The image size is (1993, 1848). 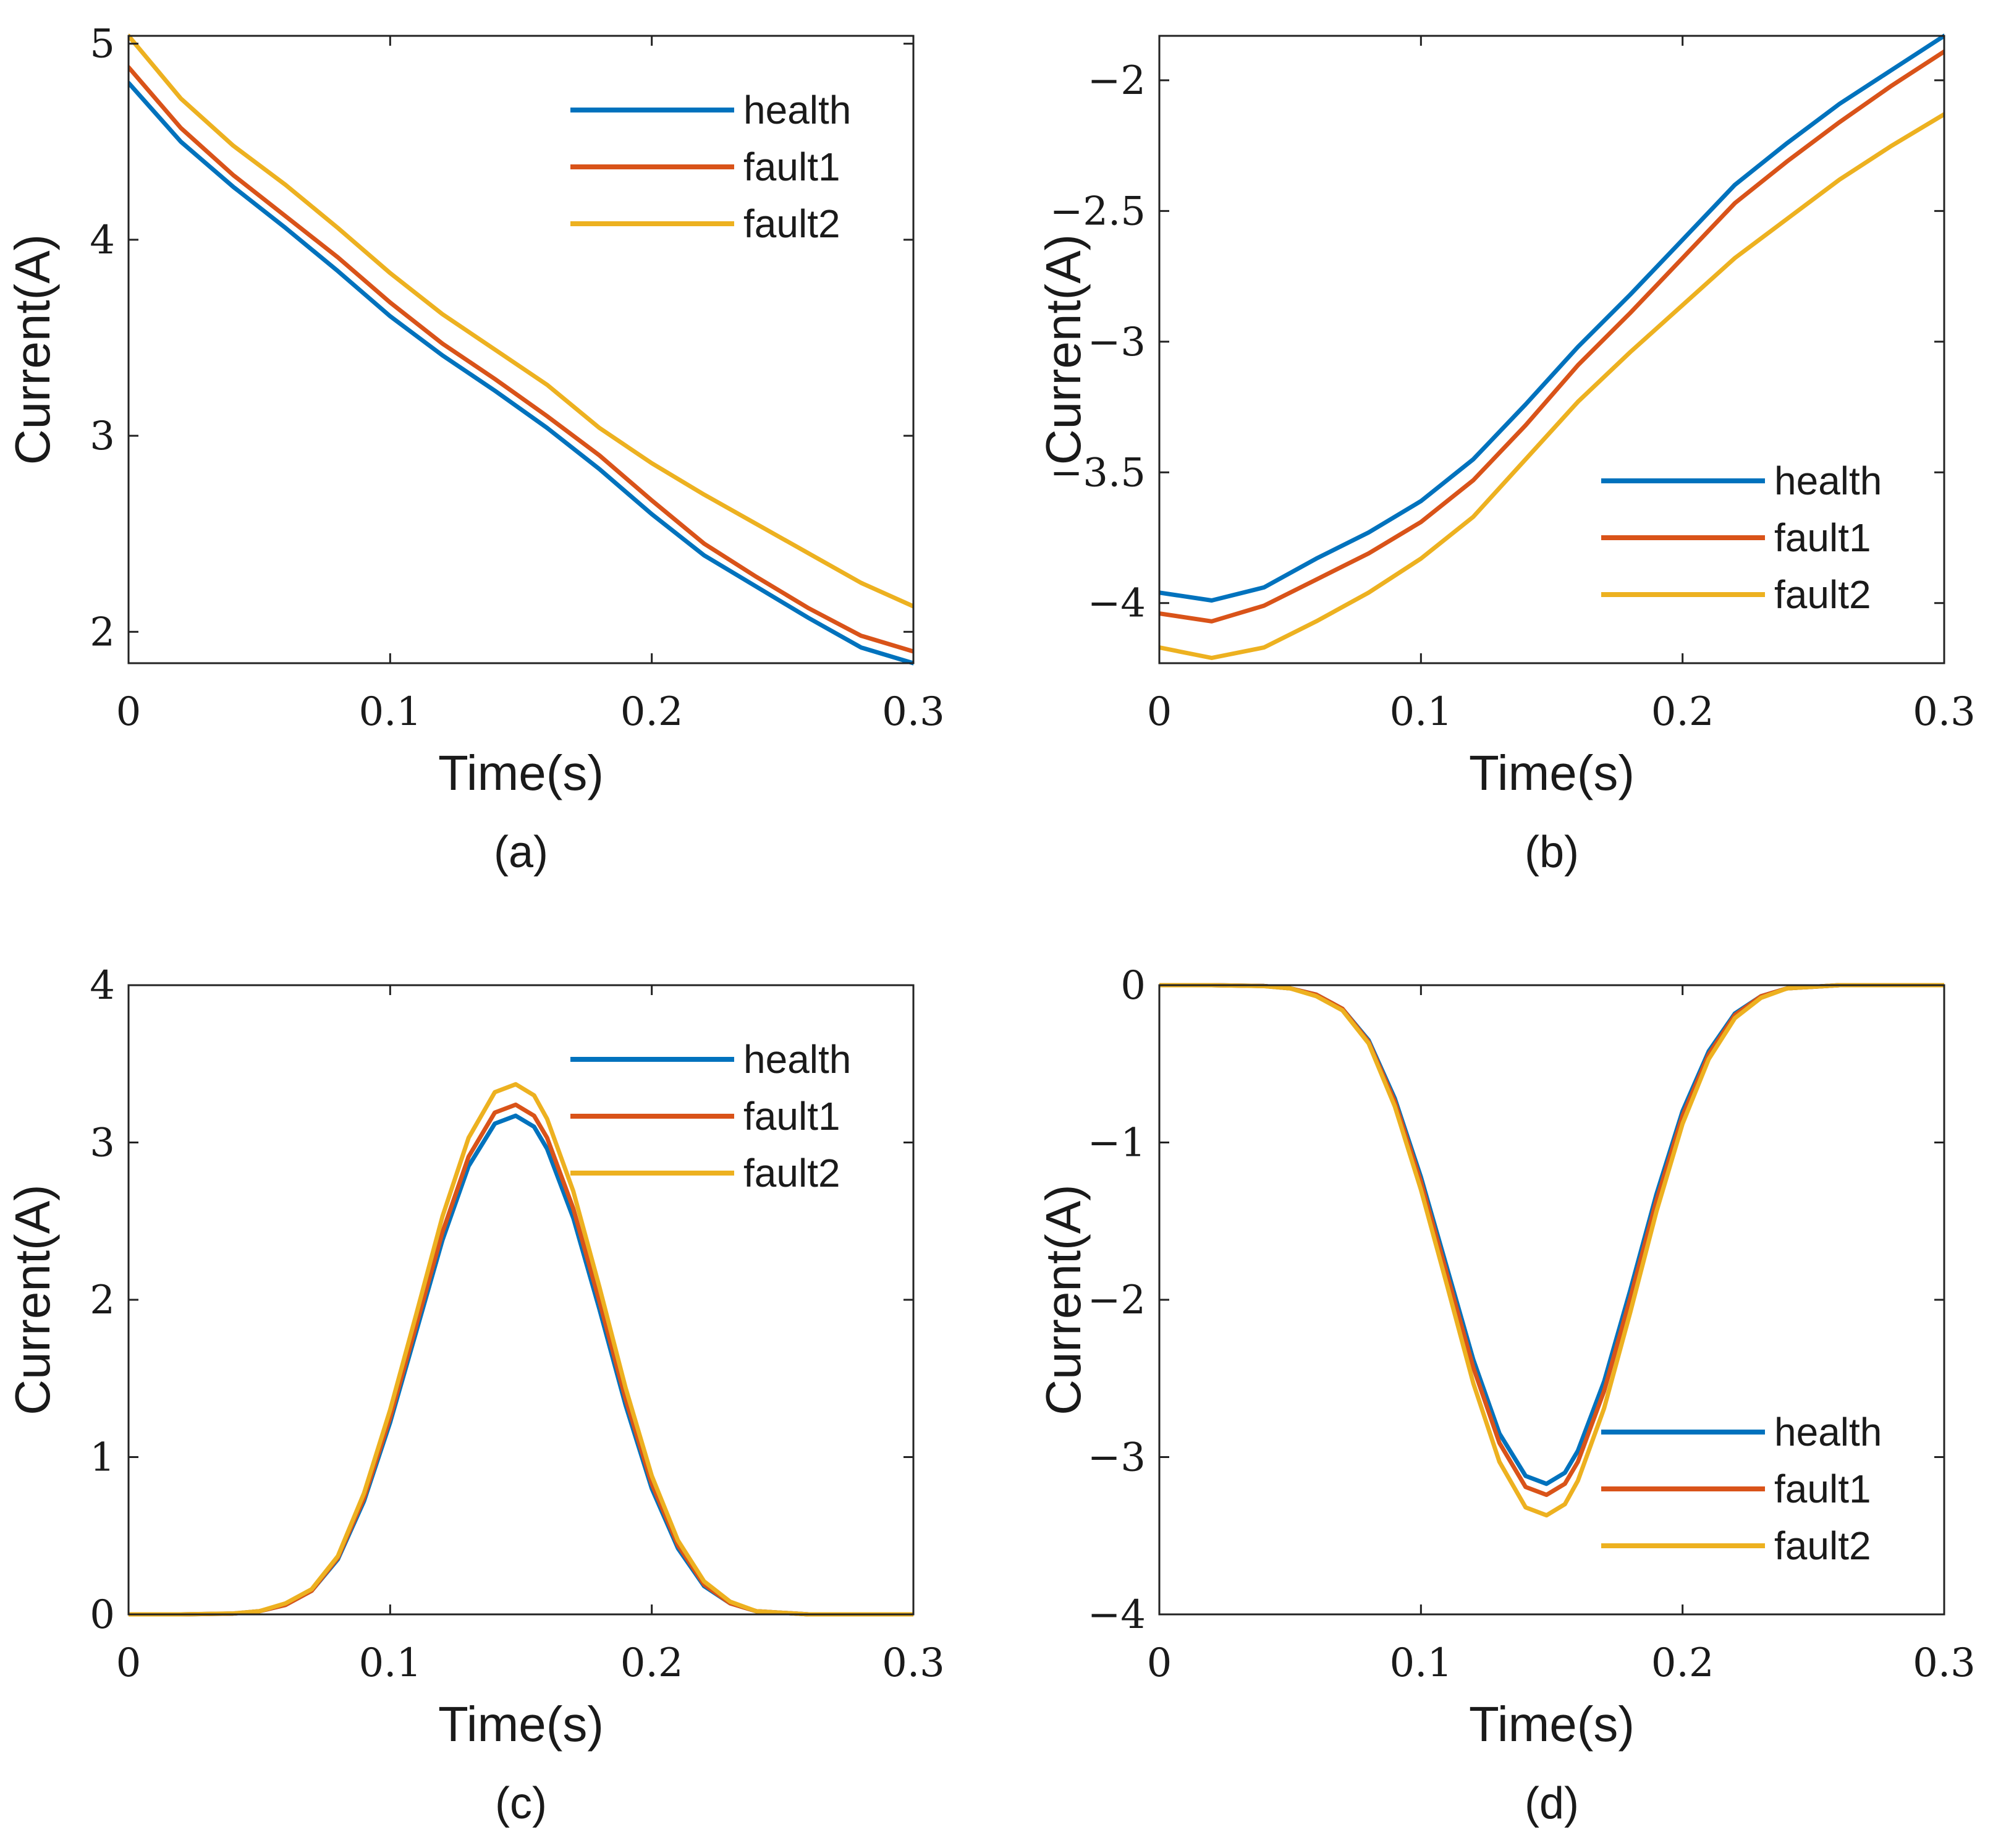 I want to click on y-tick-label: −2.5, so click(x=1098, y=212).